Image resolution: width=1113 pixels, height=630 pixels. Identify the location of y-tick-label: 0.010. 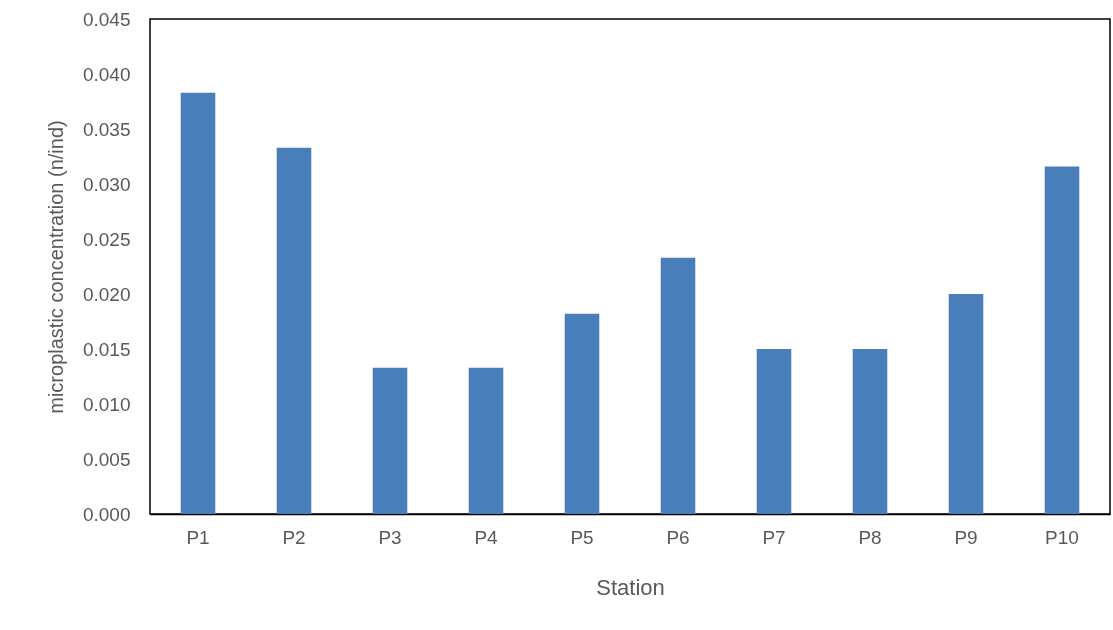
(106, 404).